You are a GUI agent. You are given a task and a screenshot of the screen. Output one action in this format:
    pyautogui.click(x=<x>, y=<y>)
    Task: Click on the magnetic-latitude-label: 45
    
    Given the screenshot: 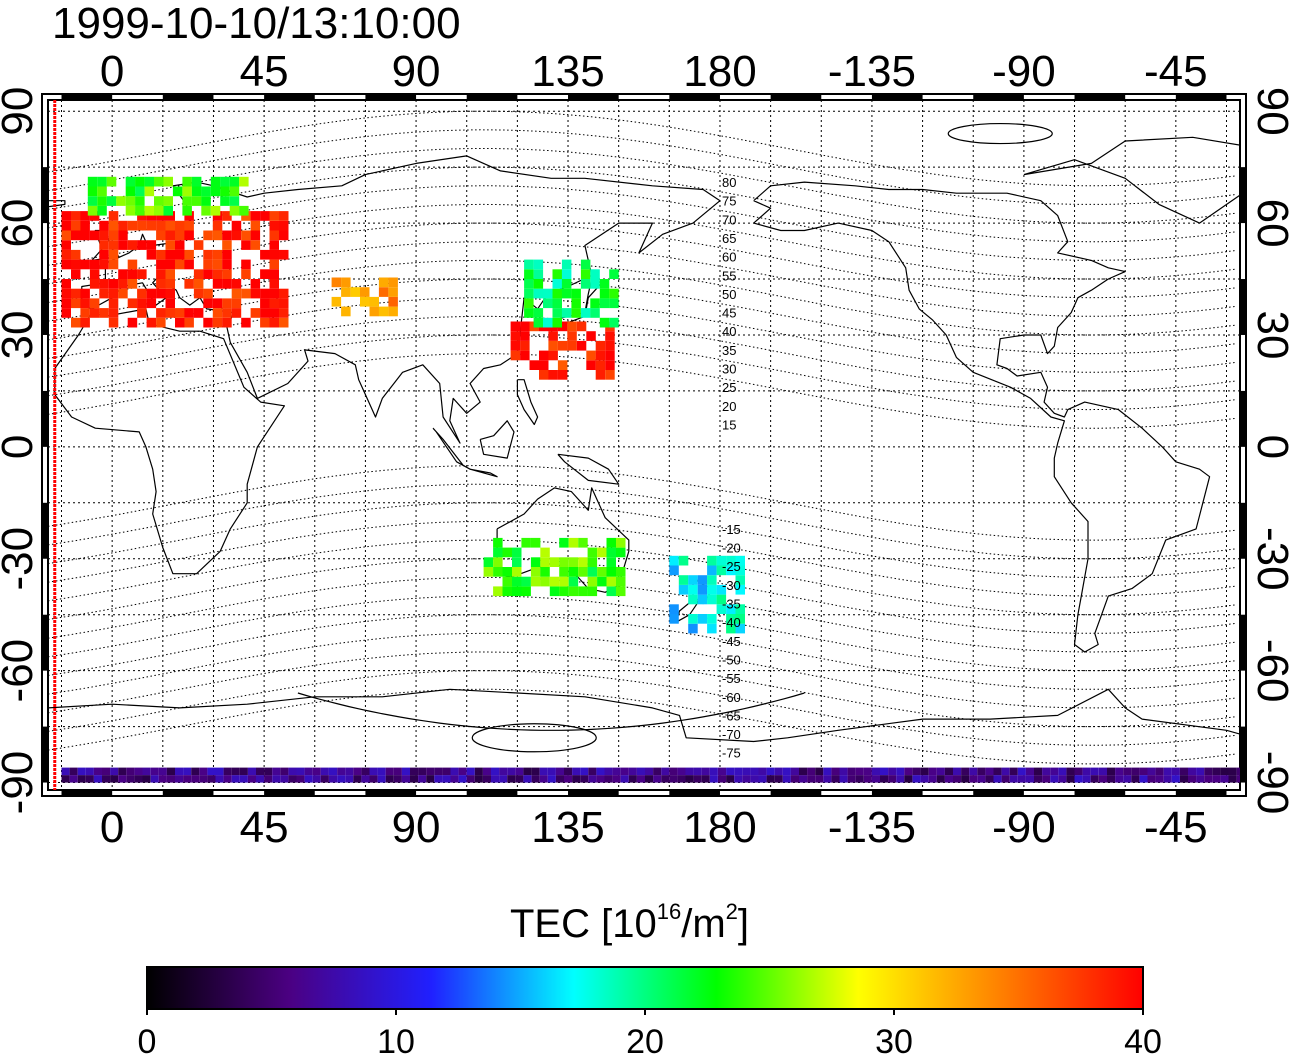 What is the action you would take?
    pyautogui.click(x=729, y=313)
    